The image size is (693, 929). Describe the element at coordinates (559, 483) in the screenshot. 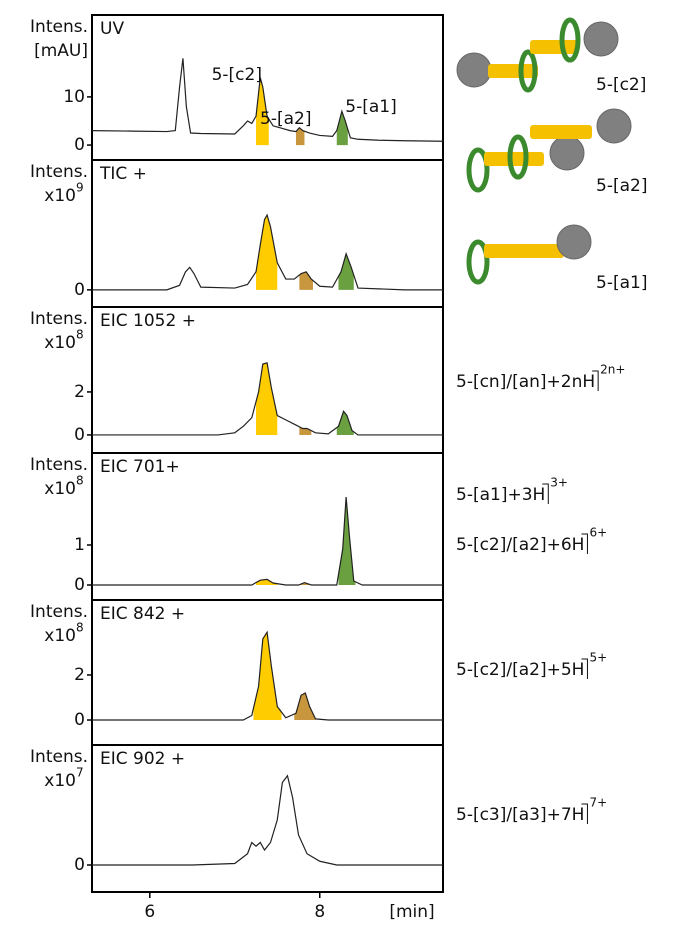

I see `ion-charge: 3+` at that location.